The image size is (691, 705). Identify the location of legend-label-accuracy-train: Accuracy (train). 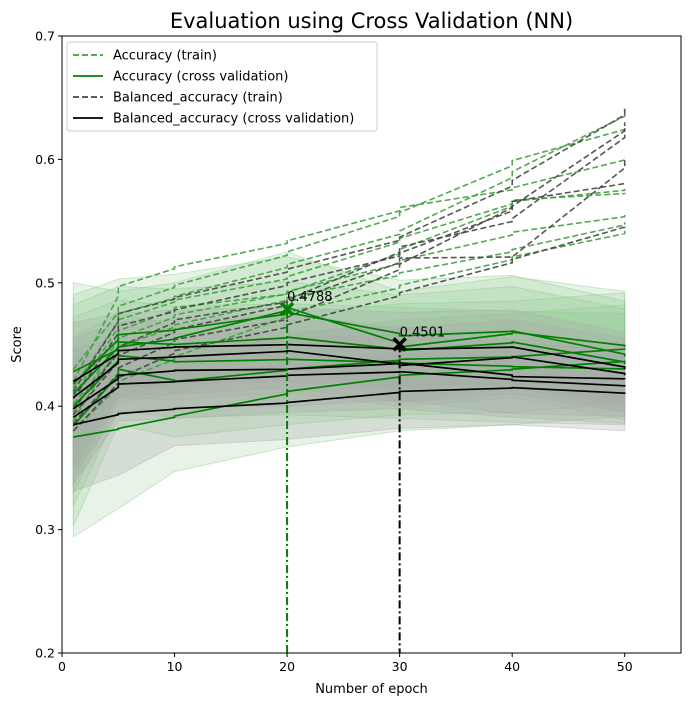
(165, 56).